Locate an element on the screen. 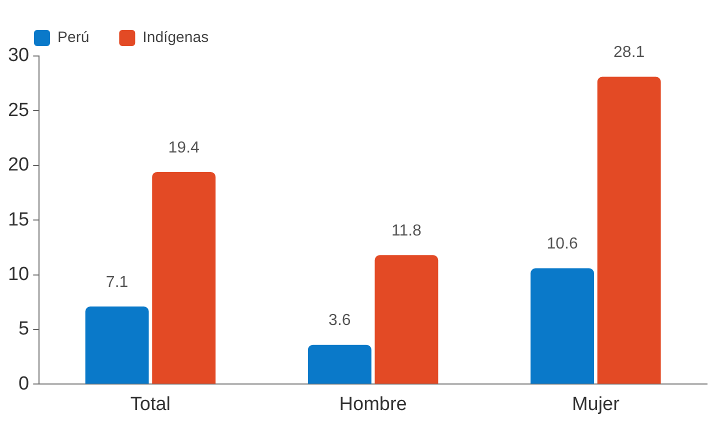  x-tick-label: Mujer is located at coordinates (596, 404).